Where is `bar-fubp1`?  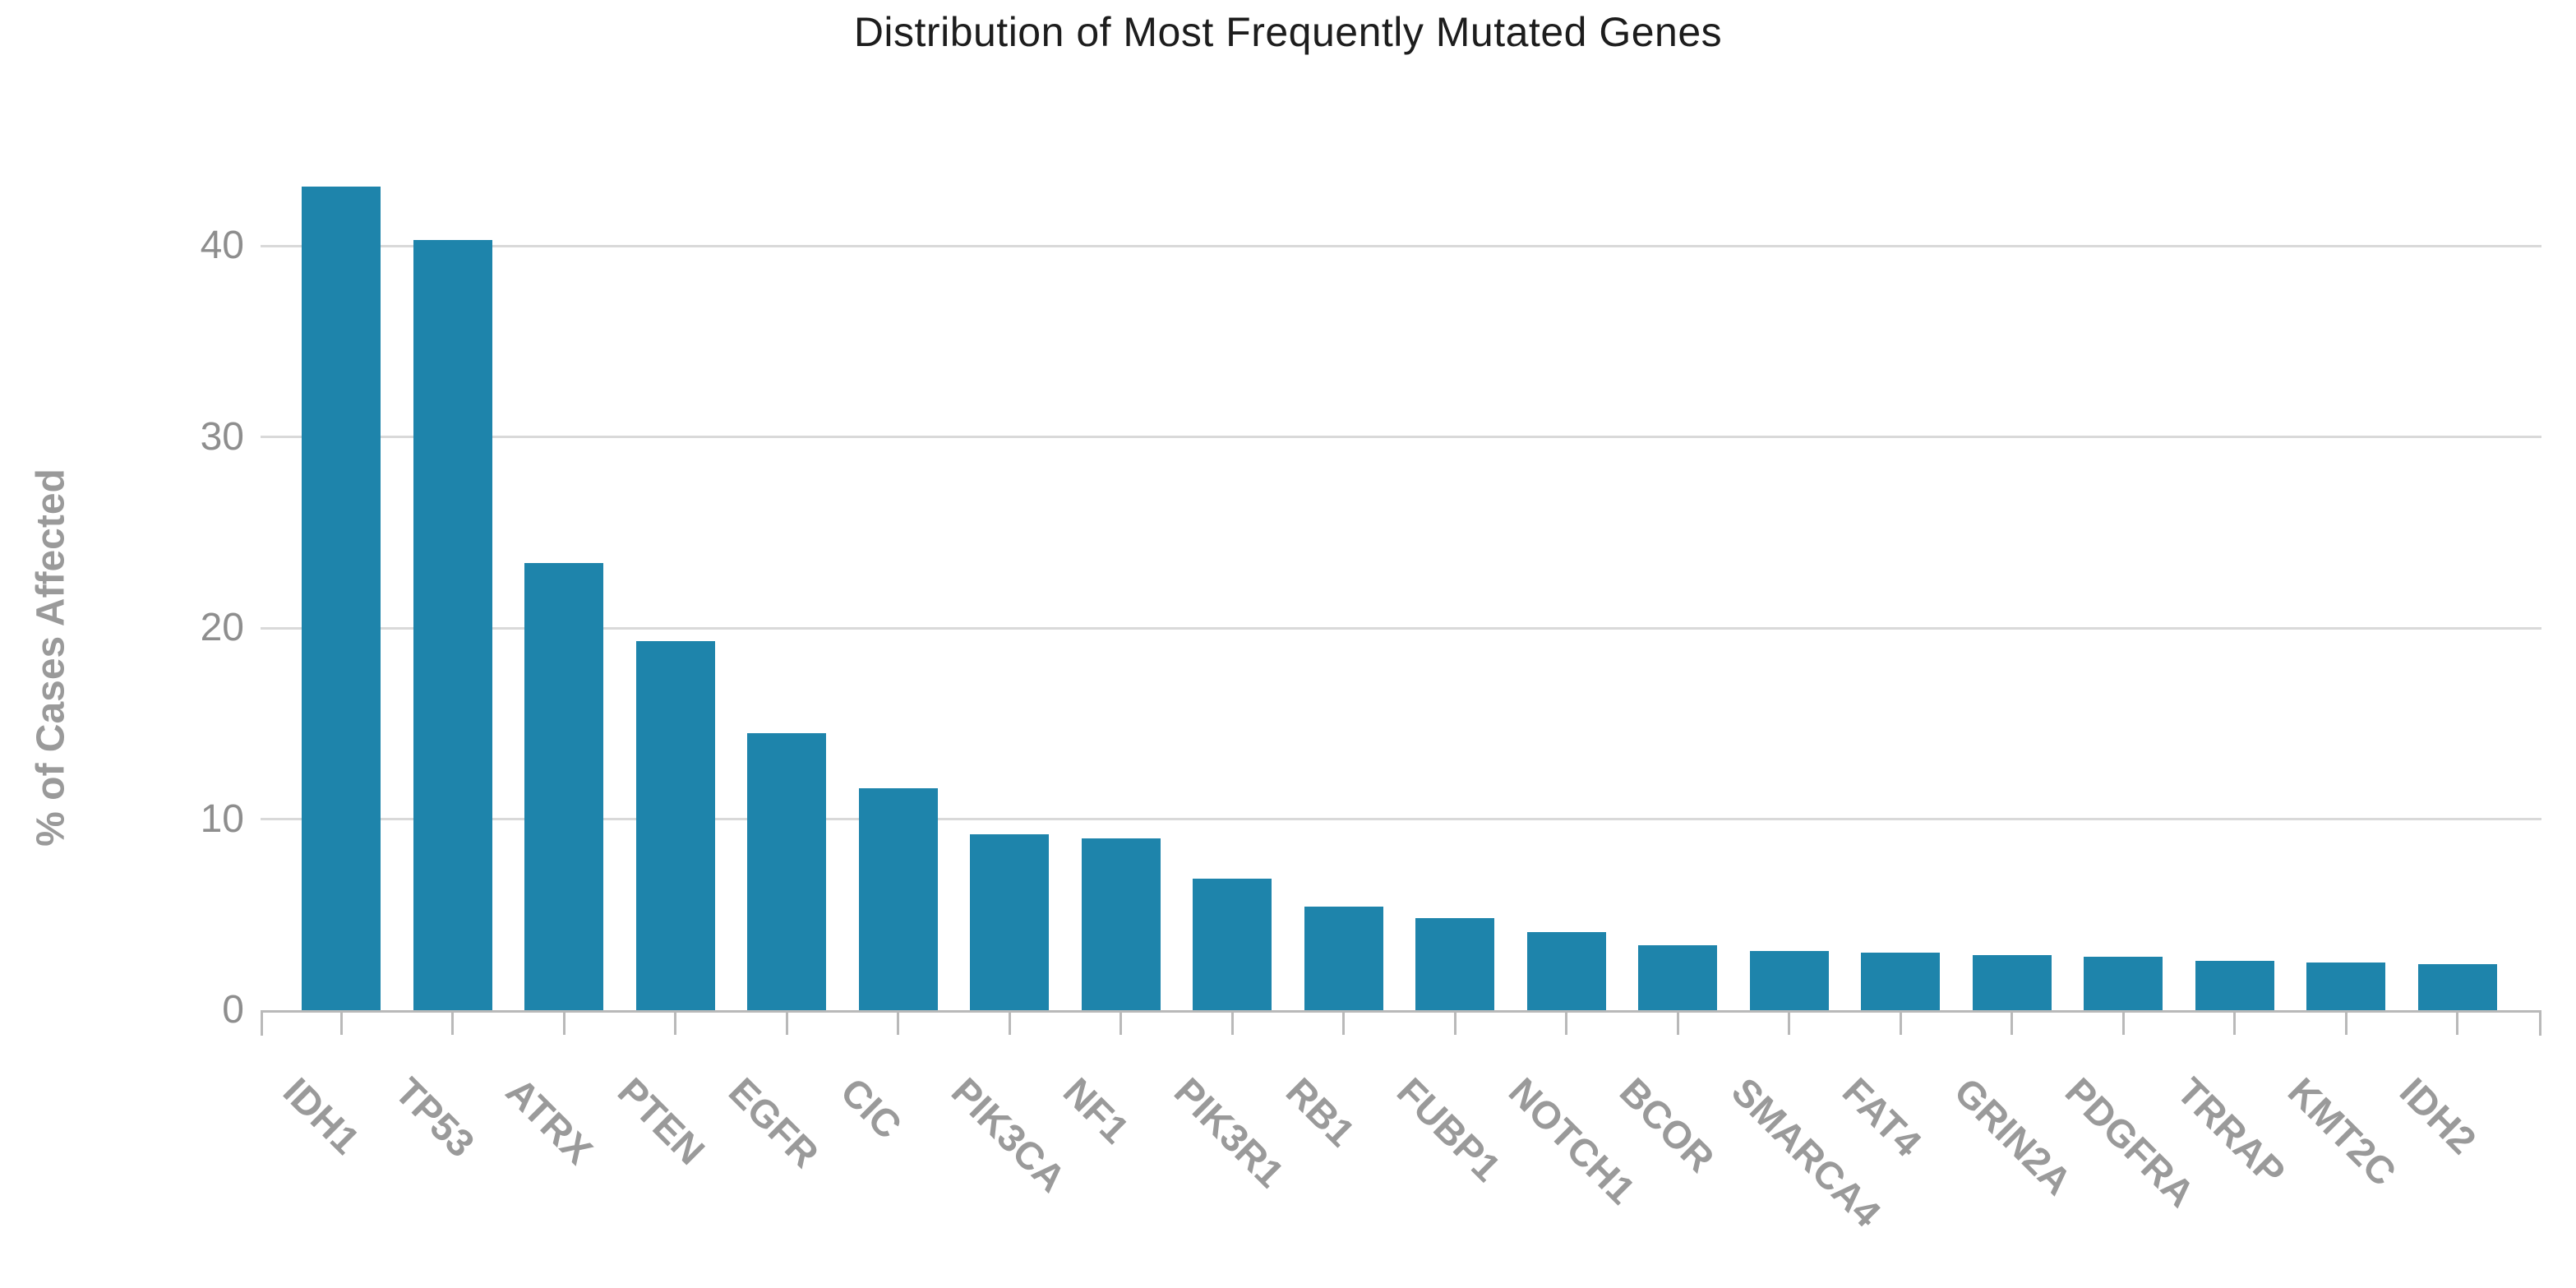
bar-fubp1 is located at coordinates (1455, 964).